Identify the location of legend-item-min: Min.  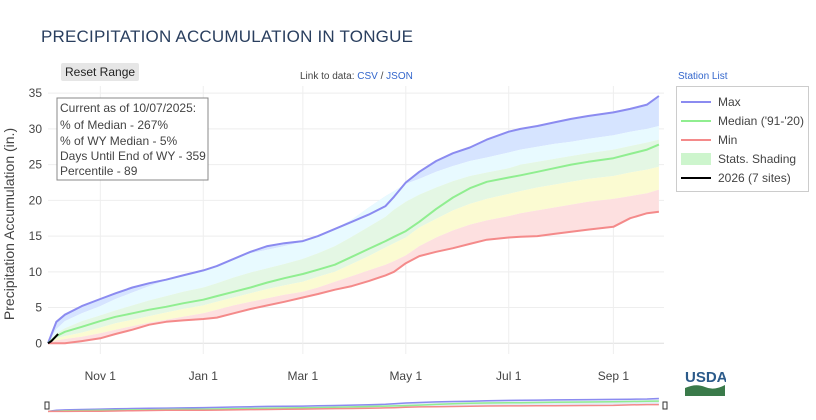
(709, 140).